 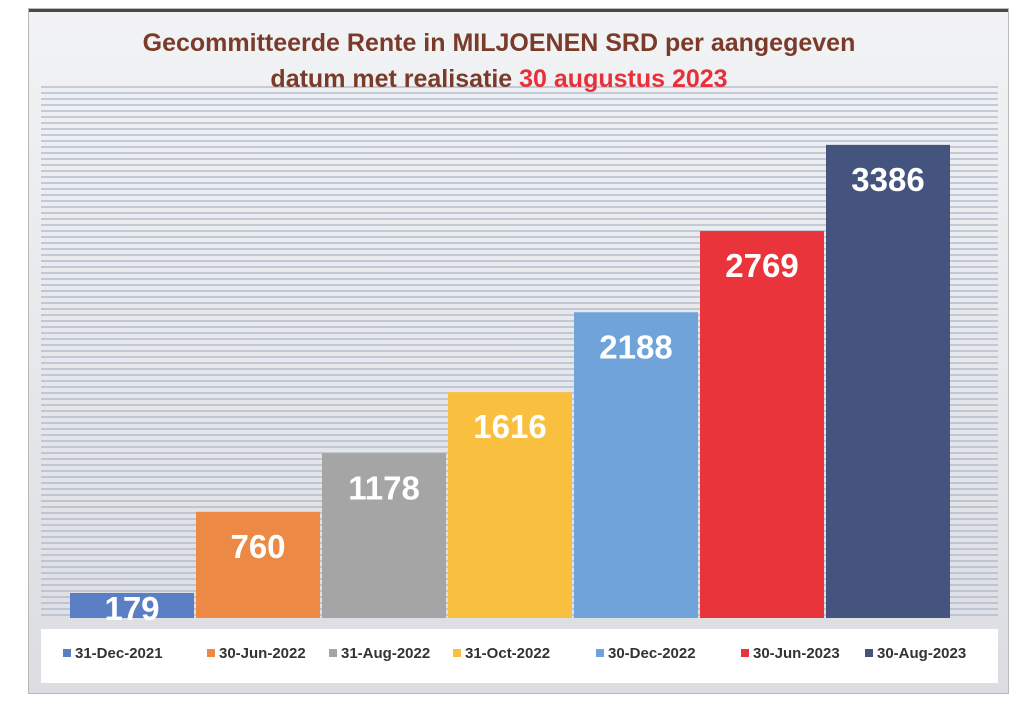 I want to click on legend-entry-label: 30-Jun-2023, so click(x=796, y=653).